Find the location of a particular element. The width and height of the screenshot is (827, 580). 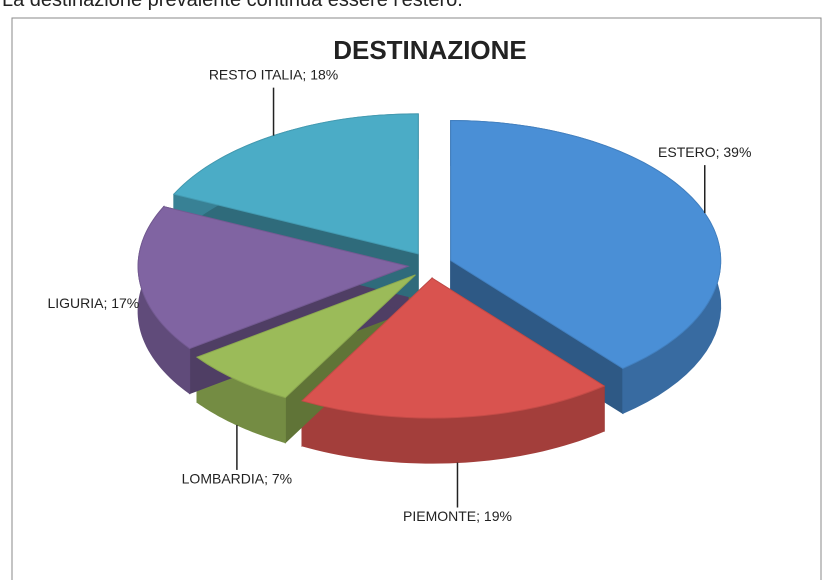

data-label: LIGURIA; 17% is located at coordinates (93, 303).